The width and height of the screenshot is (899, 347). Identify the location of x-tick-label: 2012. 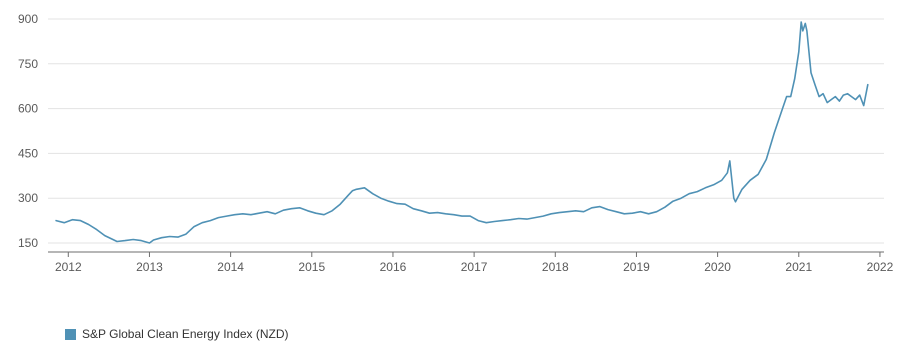
(68, 267).